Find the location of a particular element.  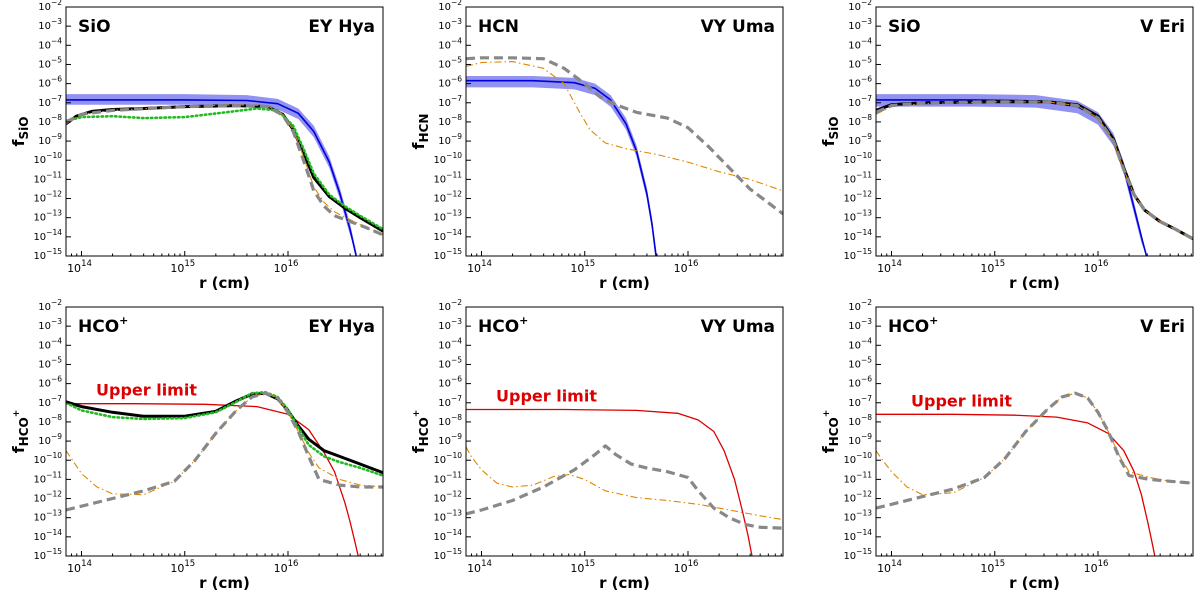

species-label: HCO+ is located at coordinates (913, 325).